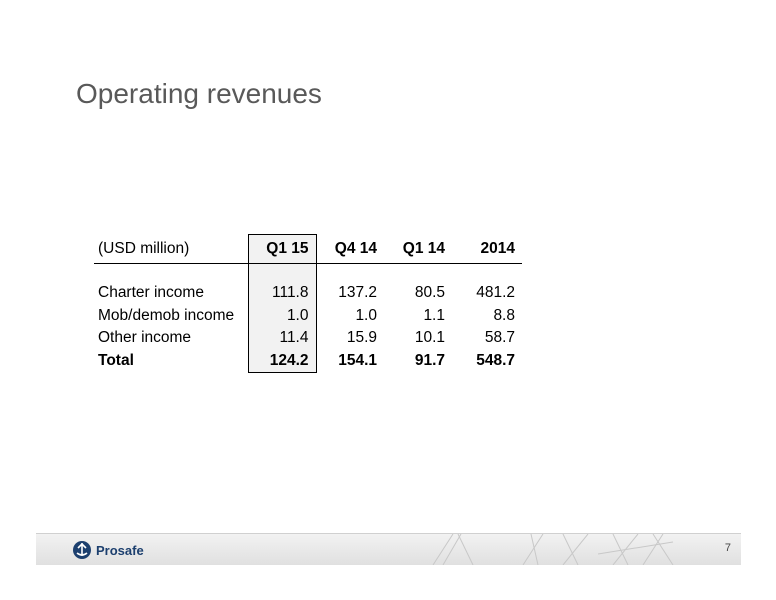 Image resolution: width=776 pixels, height=600 pixels. What do you see at coordinates (727, 548) in the screenshot?
I see `page-number: 7` at bounding box center [727, 548].